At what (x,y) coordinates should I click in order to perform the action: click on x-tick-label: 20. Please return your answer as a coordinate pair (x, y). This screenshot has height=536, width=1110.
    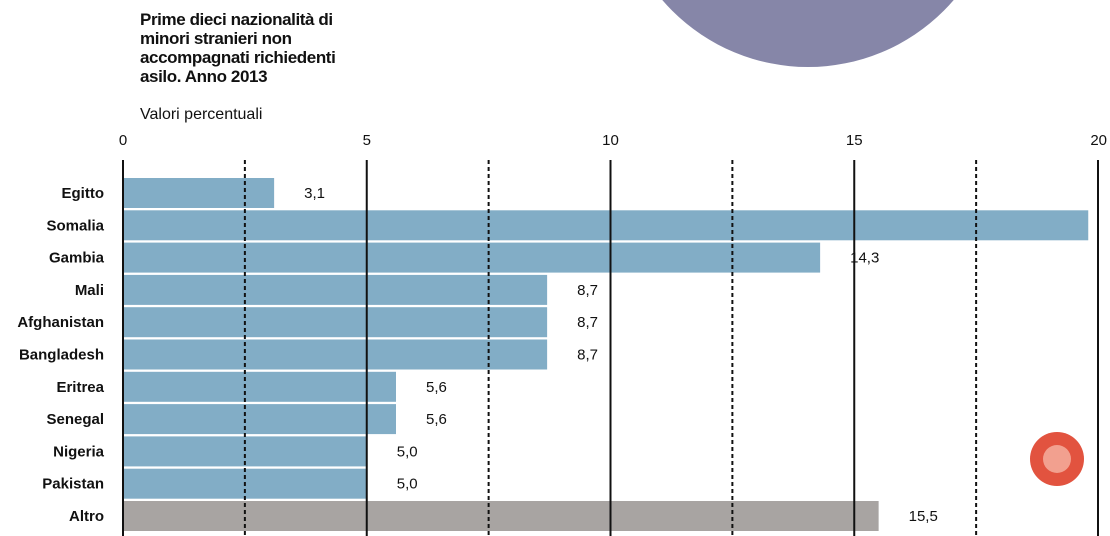
    Looking at the image, I should click on (1098, 140).